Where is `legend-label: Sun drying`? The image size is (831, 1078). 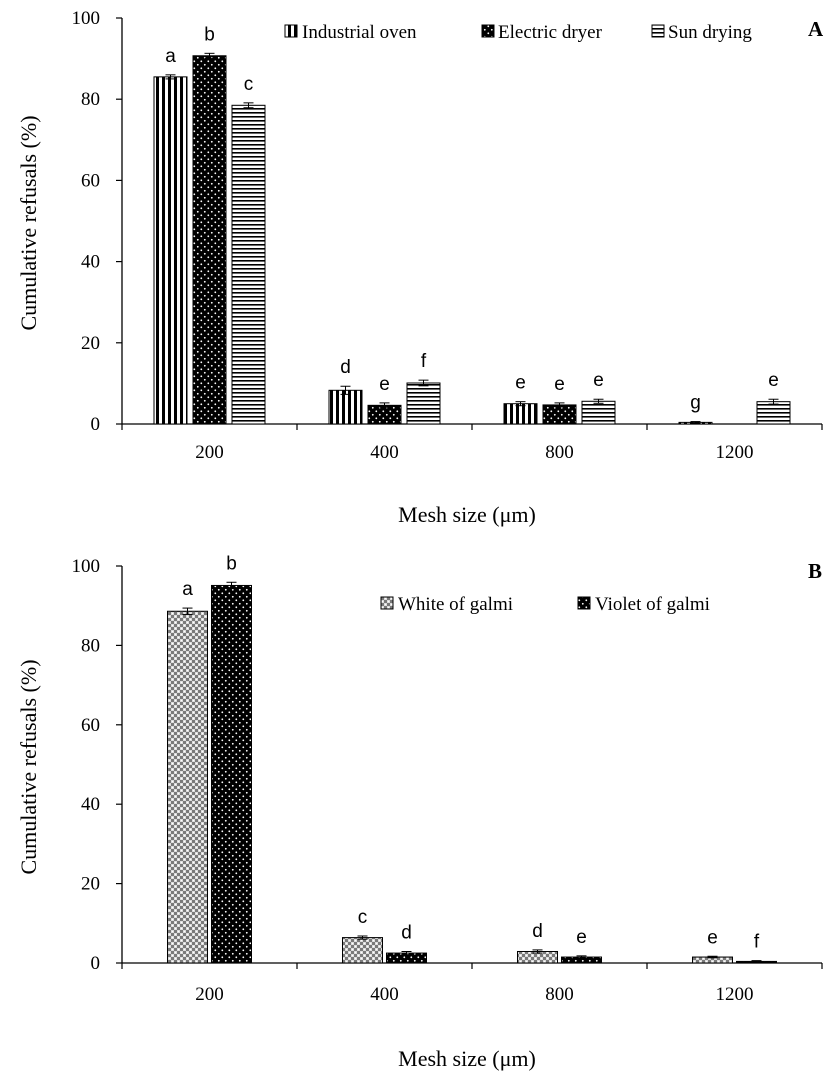
legend-label: Sun drying is located at coordinates (710, 32).